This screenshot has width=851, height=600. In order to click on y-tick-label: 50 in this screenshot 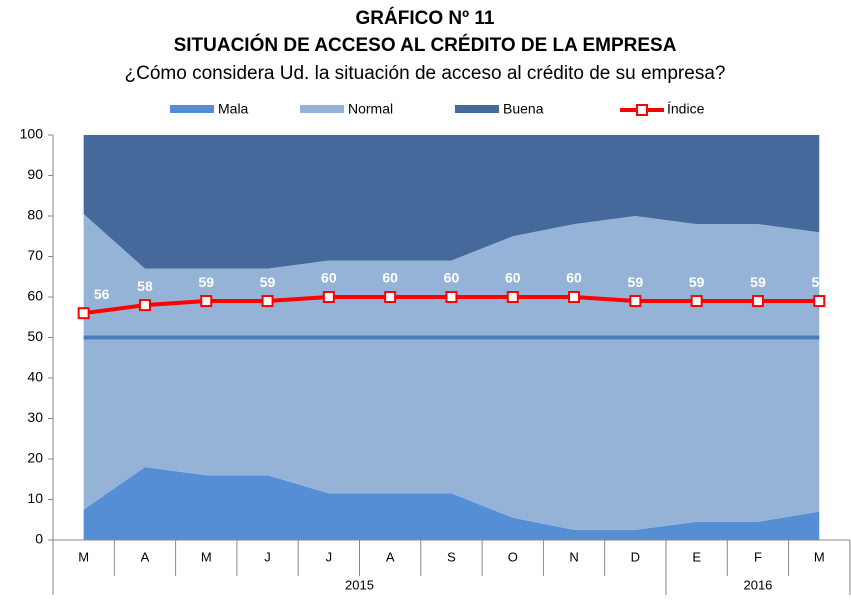, I will do `click(35, 336)`.